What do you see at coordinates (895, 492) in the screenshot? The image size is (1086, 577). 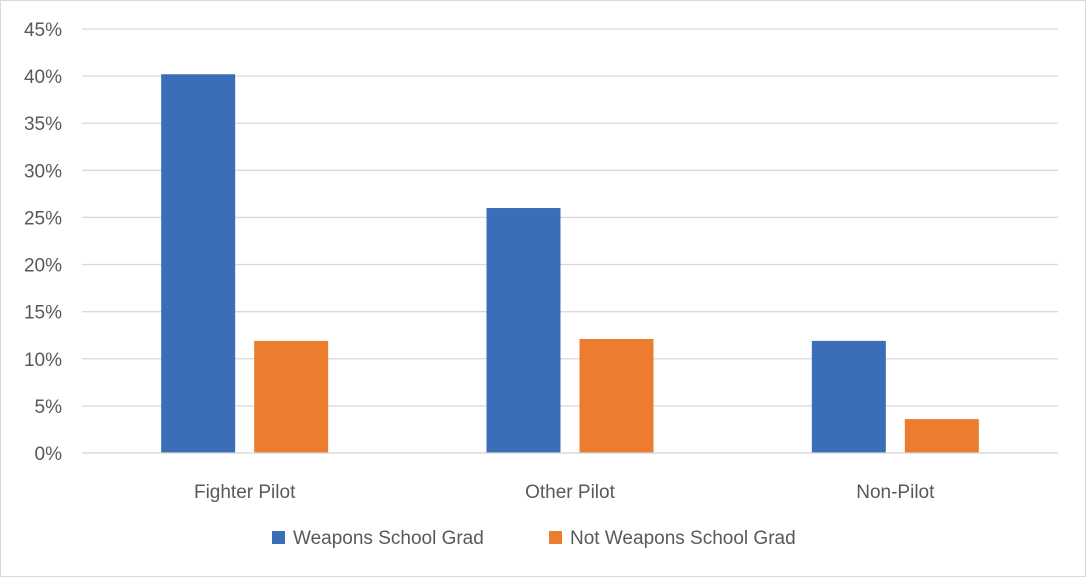 I see `x-category-label: Non-Pilot` at bounding box center [895, 492].